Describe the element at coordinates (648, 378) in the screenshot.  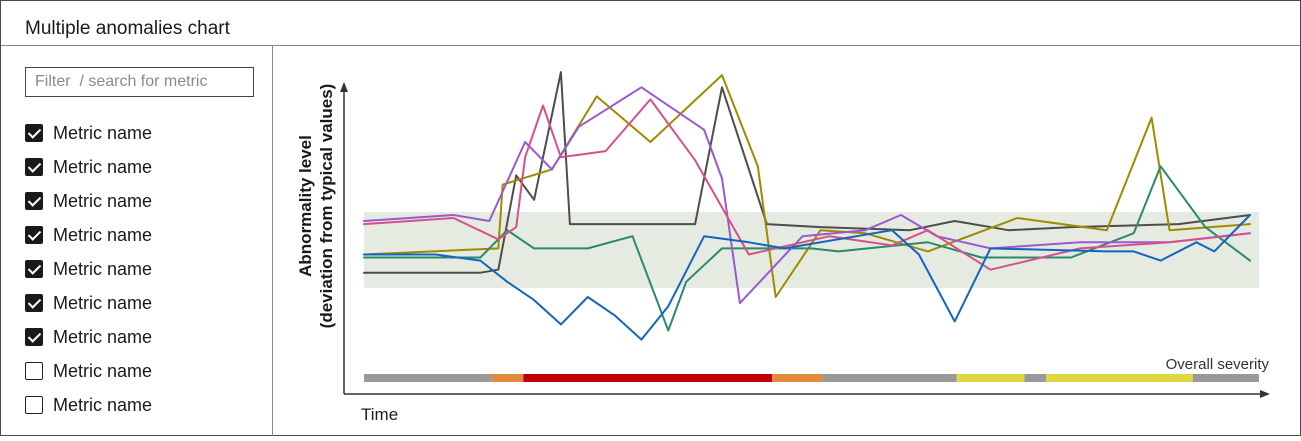
I see `severity-segment-high` at that location.